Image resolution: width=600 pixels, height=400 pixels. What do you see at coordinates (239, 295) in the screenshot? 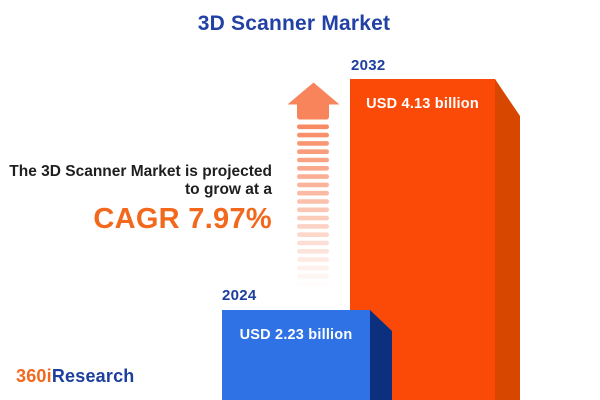
I see `bar-year-label-2024: 2024` at bounding box center [239, 295].